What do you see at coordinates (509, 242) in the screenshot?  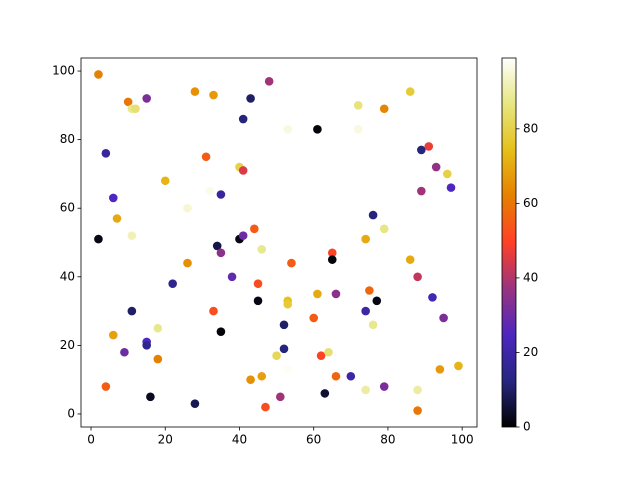 I see `colorbar` at bounding box center [509, 242].